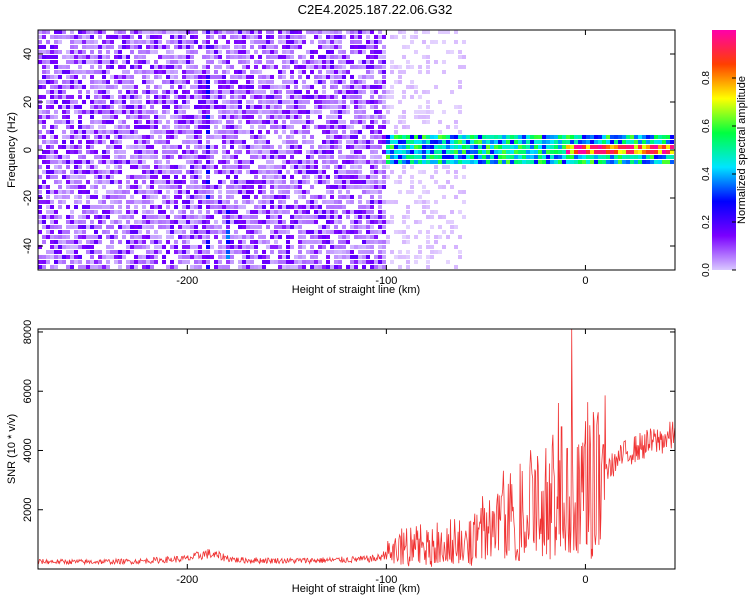 This screenshot has width=750, height=600. I want to click on colorbar-tick-label: 0.8, so click(706, 78).